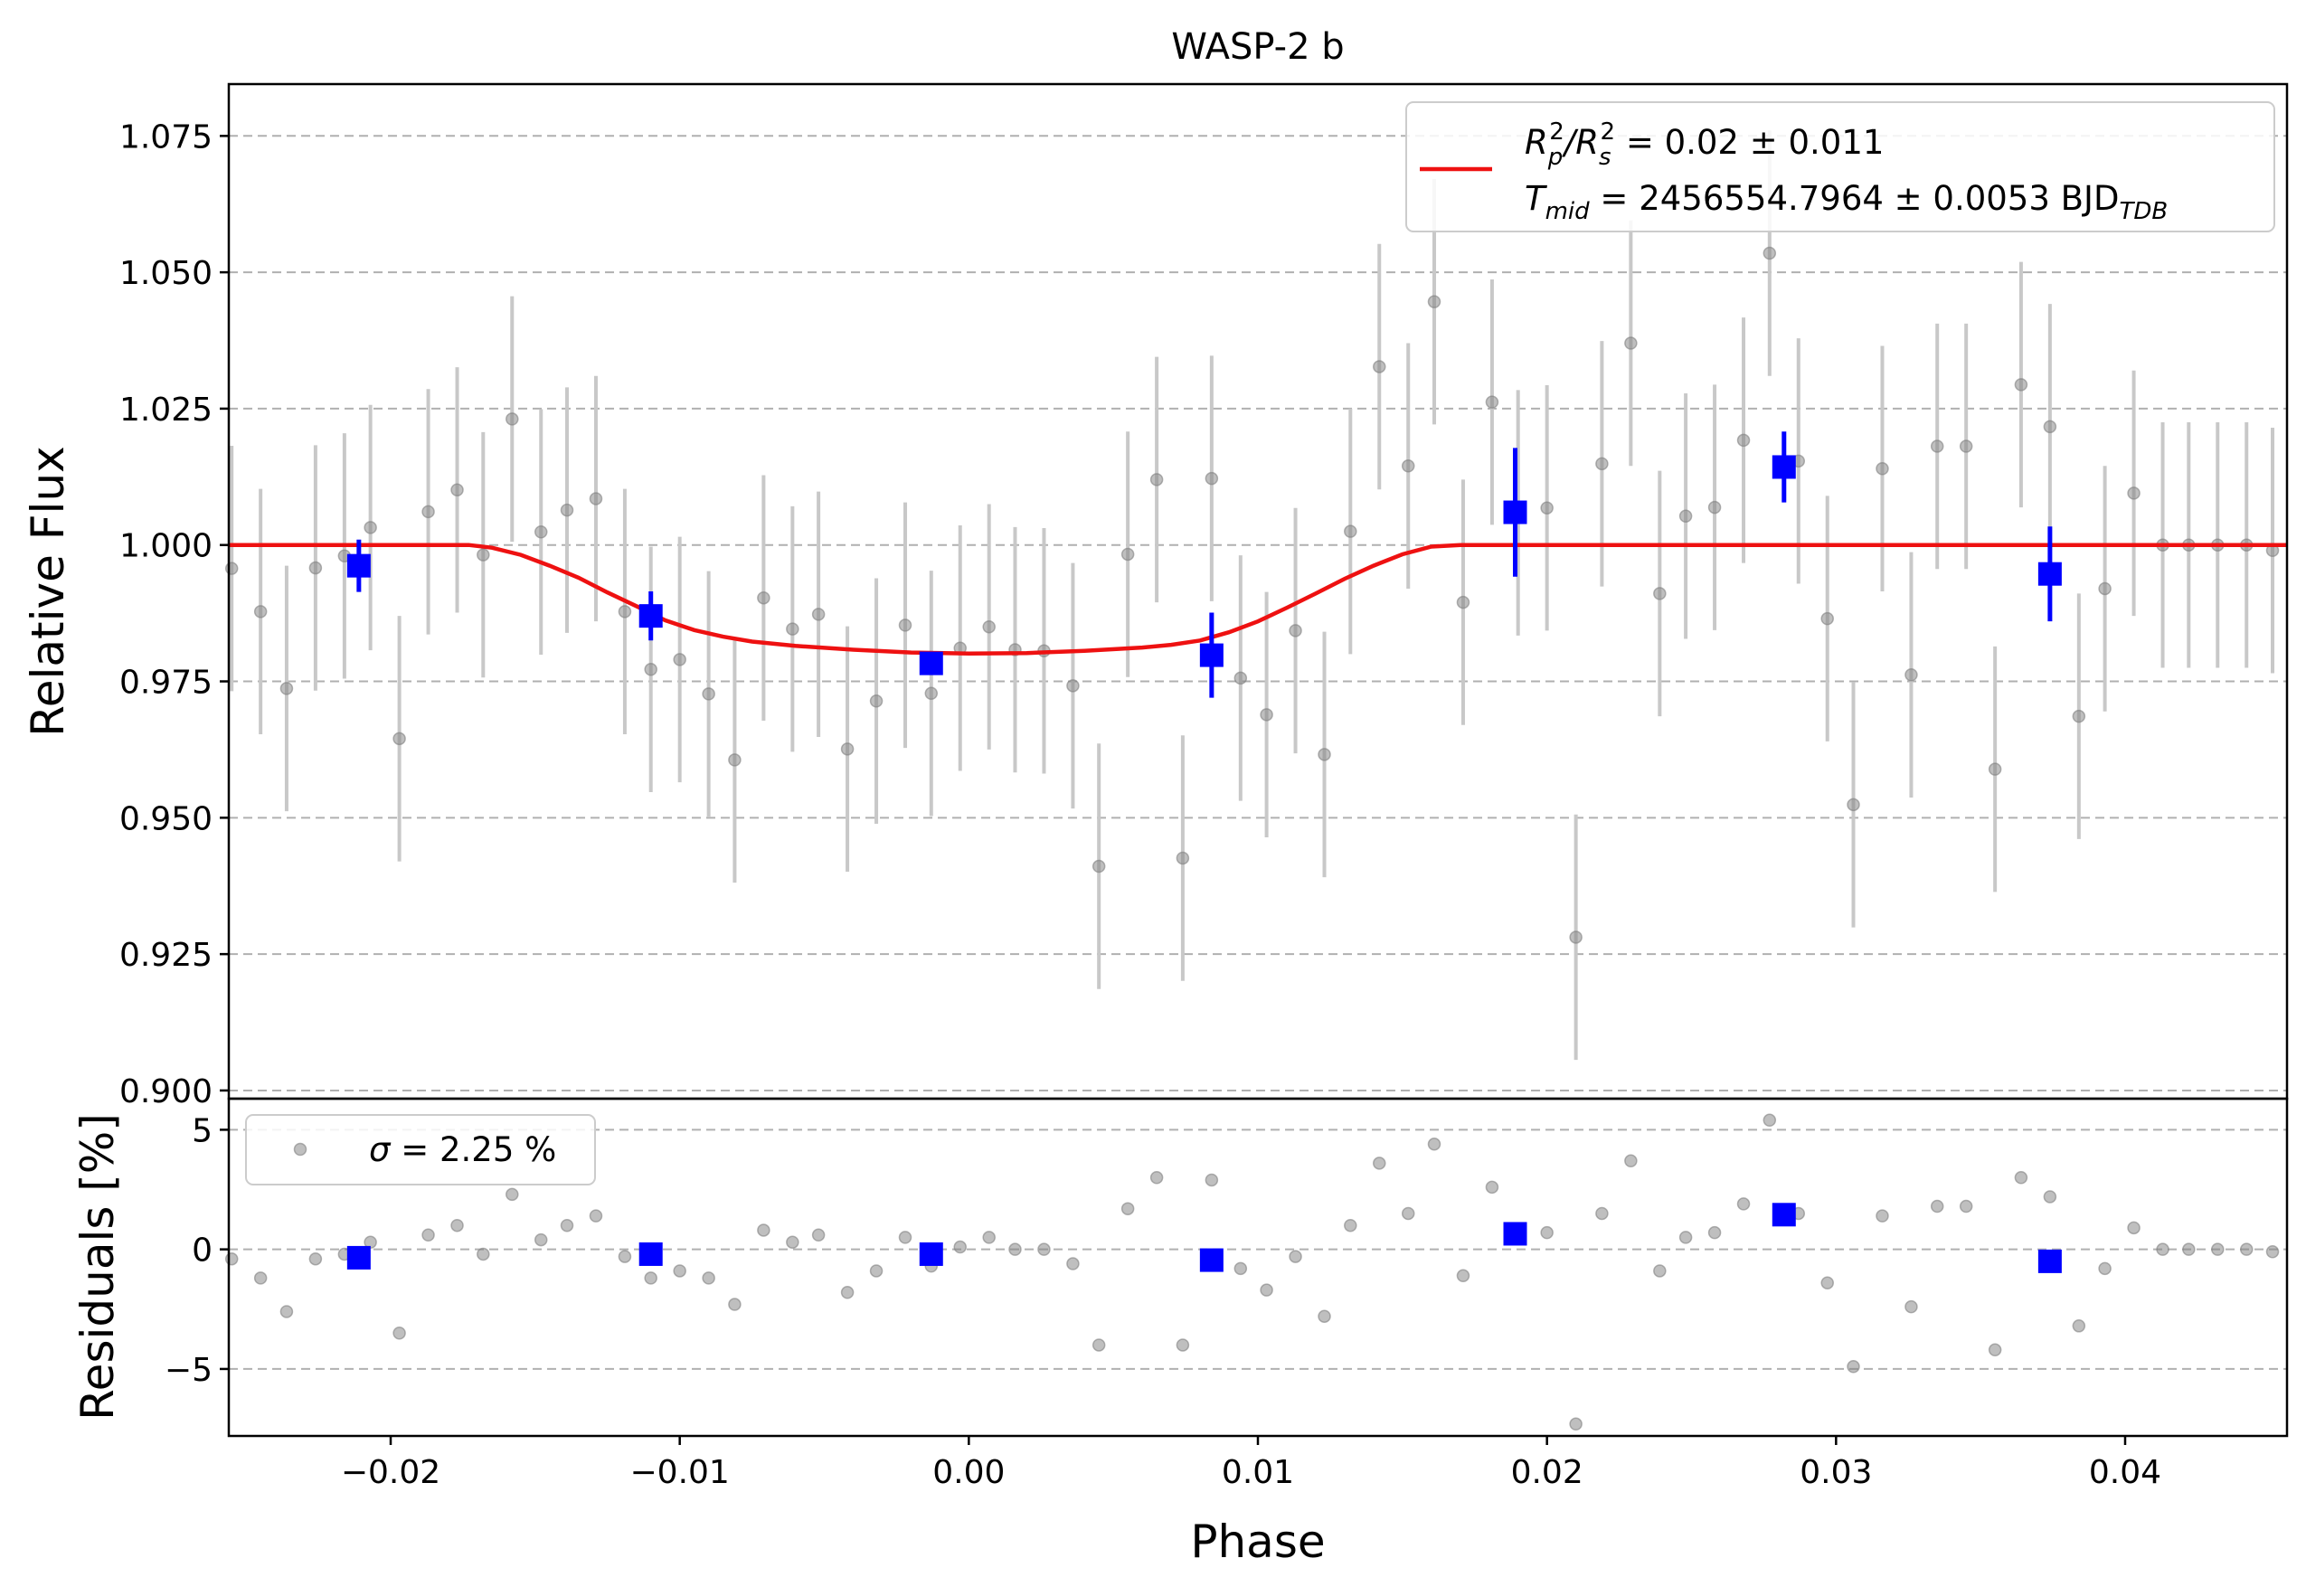 This screenshot has width=2306, height=1596. What do you see at coordinates (166, 137) in the screenshot?
I see `y-tick-label-top: 1.075` at bounding box center [166, 137].